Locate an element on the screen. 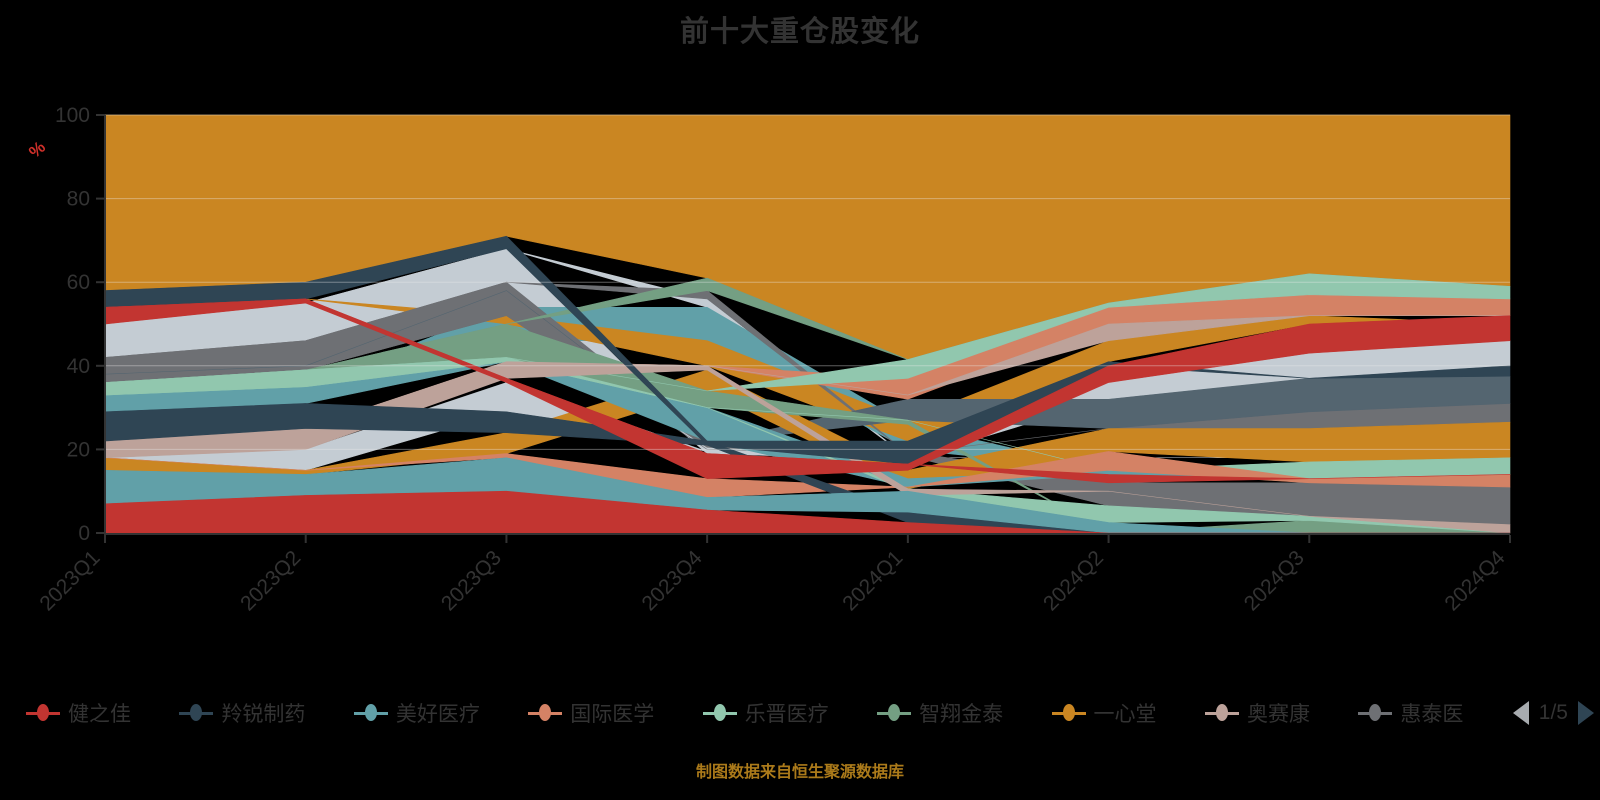  legend-item-4: 国际医学 is located at coordinates (591, 713).